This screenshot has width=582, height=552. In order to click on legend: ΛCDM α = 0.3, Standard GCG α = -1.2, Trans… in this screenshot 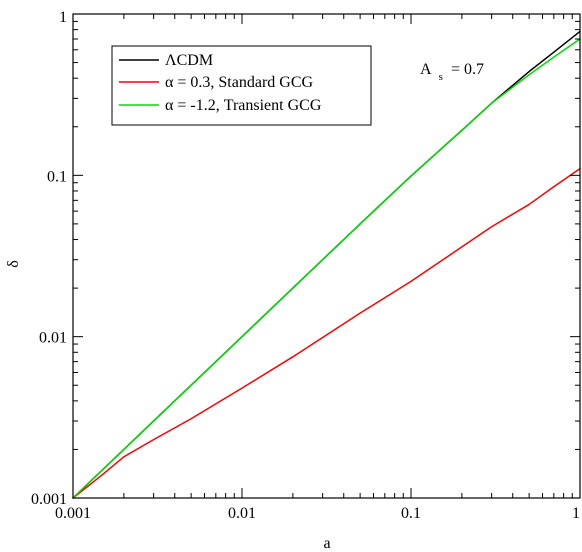, I will do `click(241, 85)`.